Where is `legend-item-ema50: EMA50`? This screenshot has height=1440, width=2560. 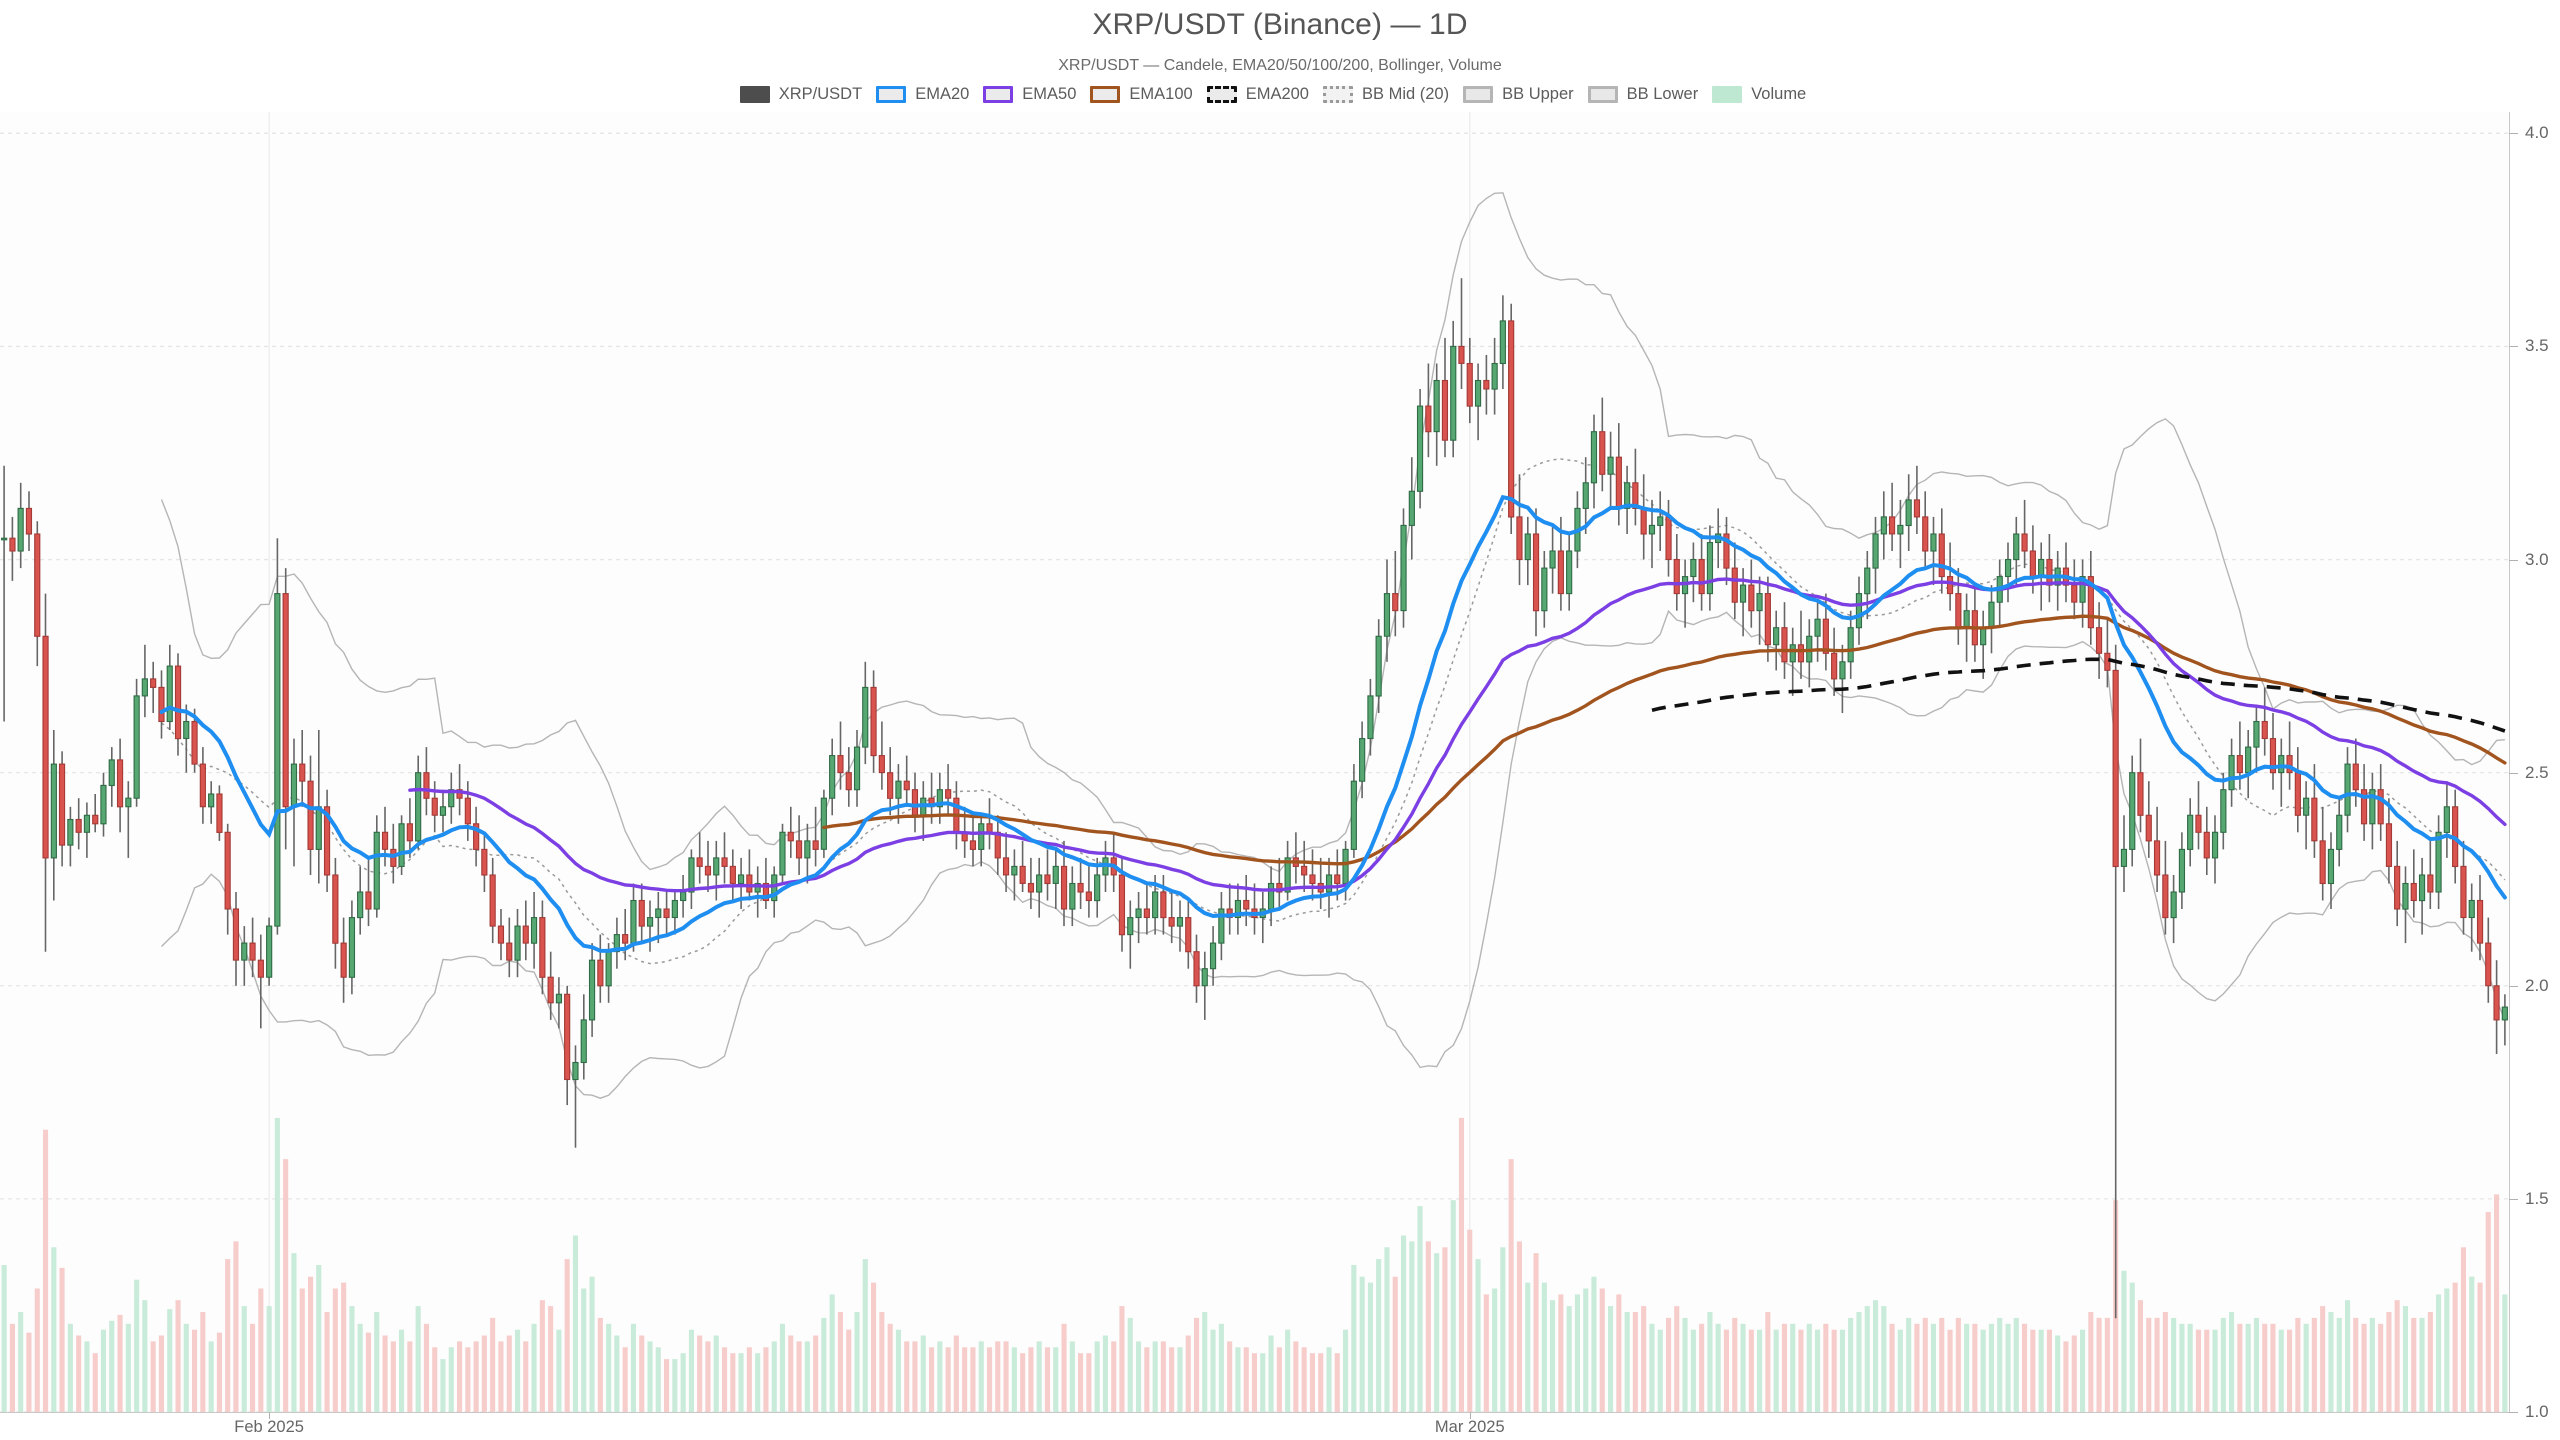
legend-item-ema50: EMA50 is located at coordinates (1029, 94).